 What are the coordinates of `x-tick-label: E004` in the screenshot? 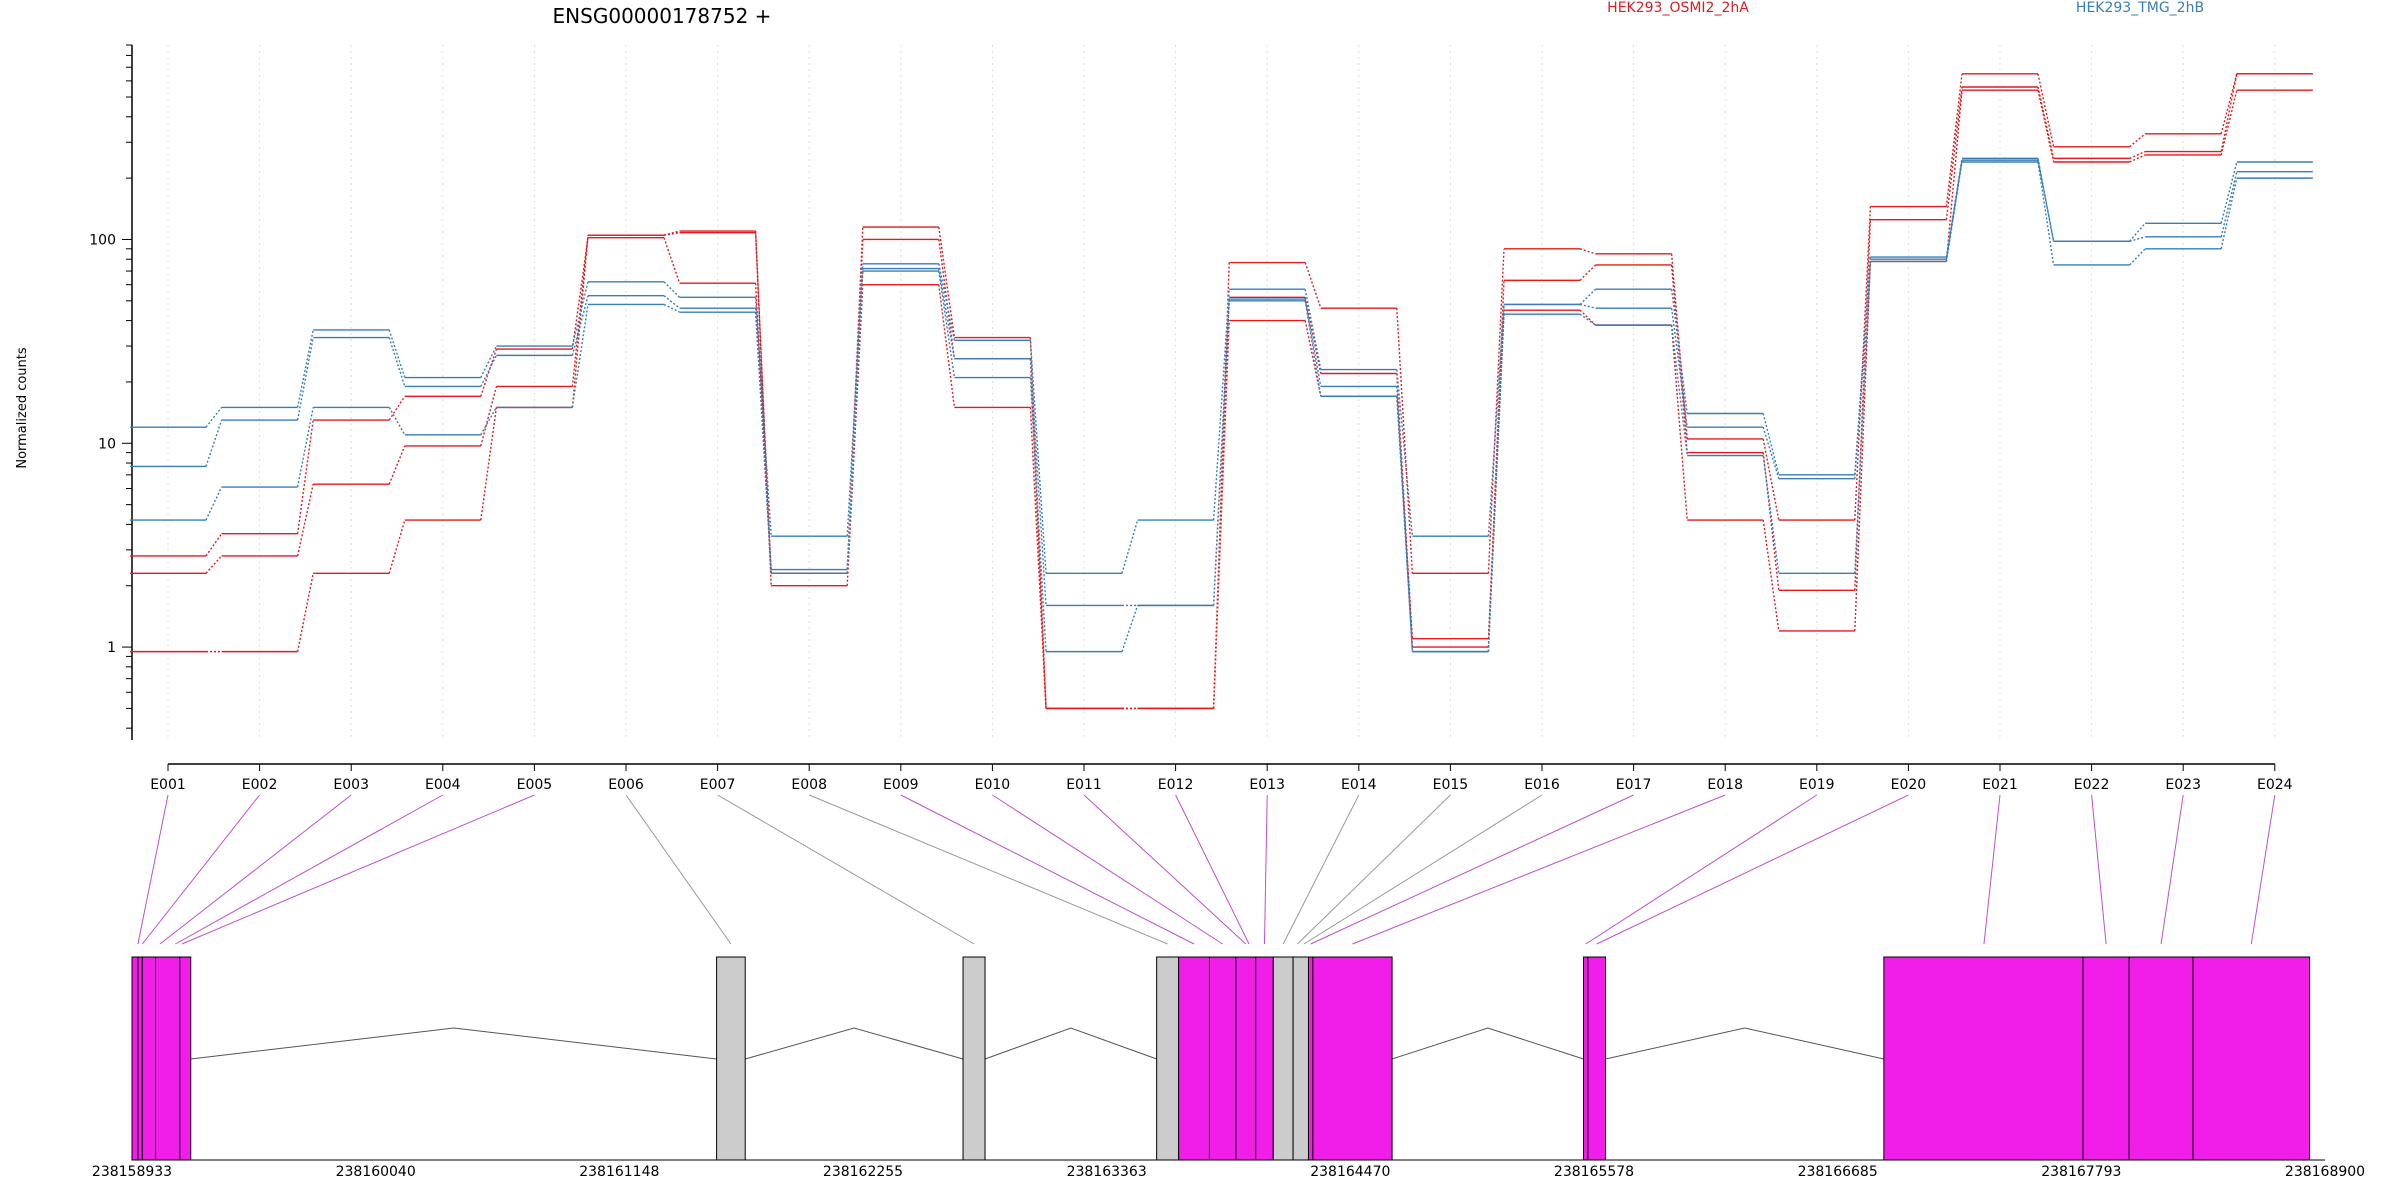 It's located at (443, 785).